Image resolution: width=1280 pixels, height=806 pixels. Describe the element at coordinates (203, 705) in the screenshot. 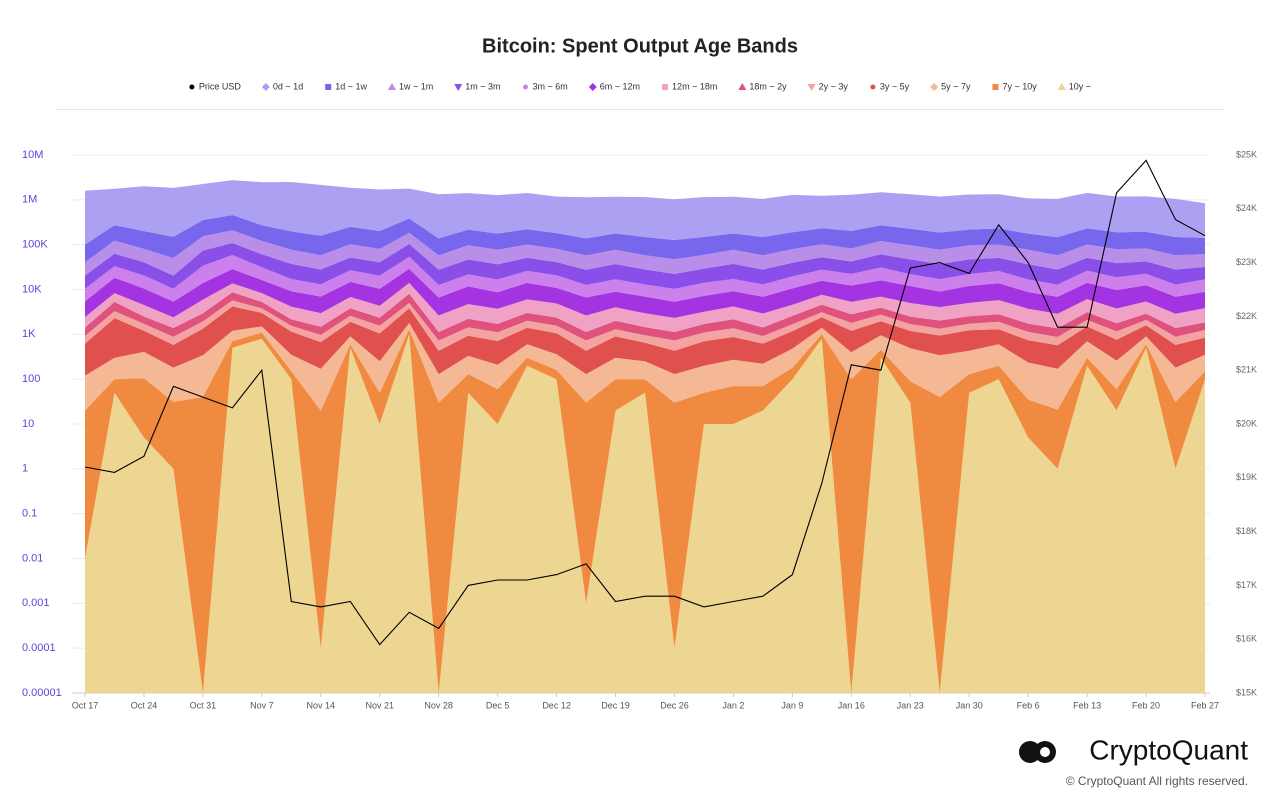

I see `x-tick-label: Oct 31` at that location.